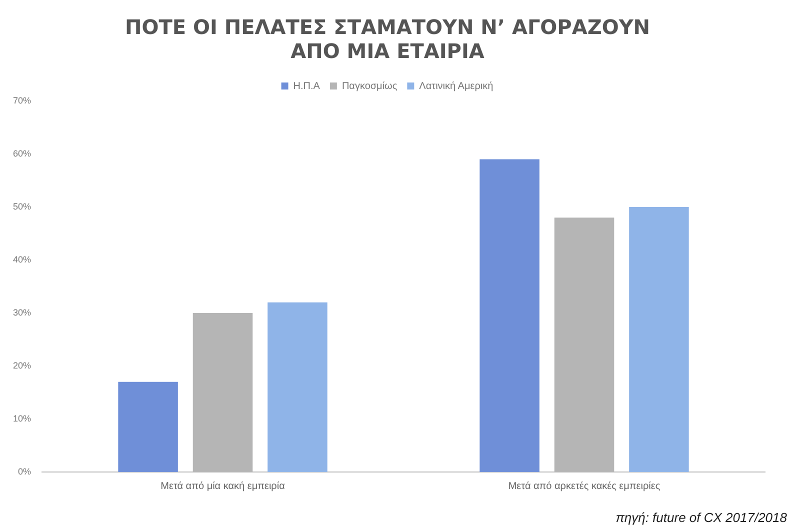  Describe the element at coordinates (22, 100) in the screenshot. I see `y-tick-label: 70%` at that location.